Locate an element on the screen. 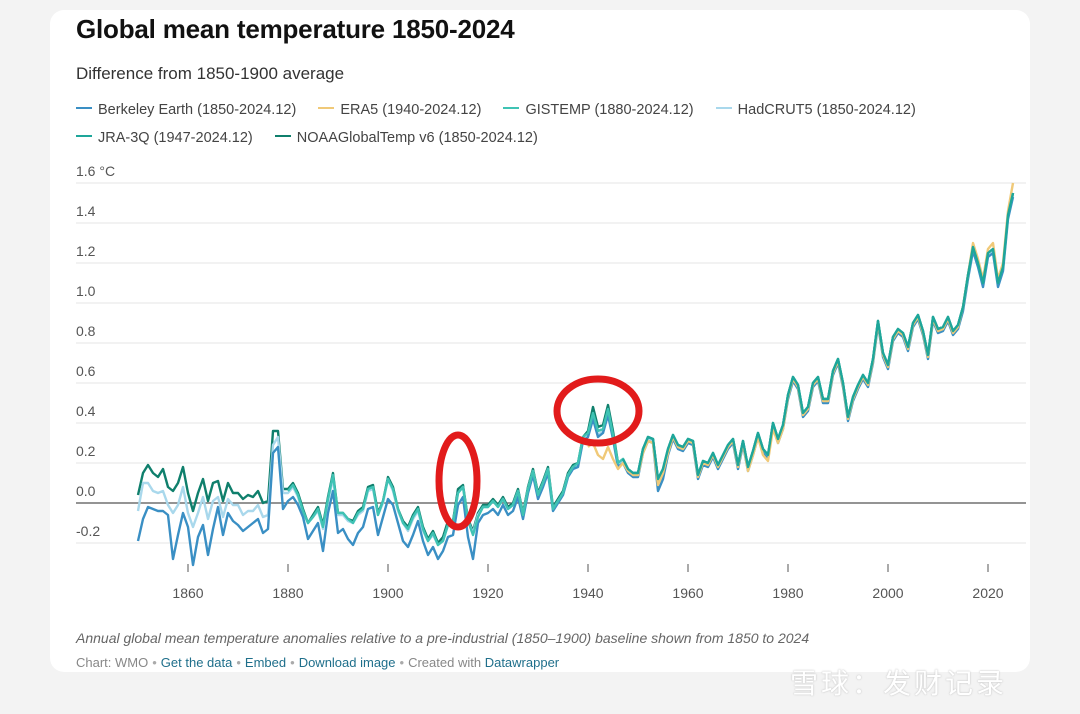 This screenshot has width=1080, height=714. highlight-oval-1940s is located at coordinates (598, 411).